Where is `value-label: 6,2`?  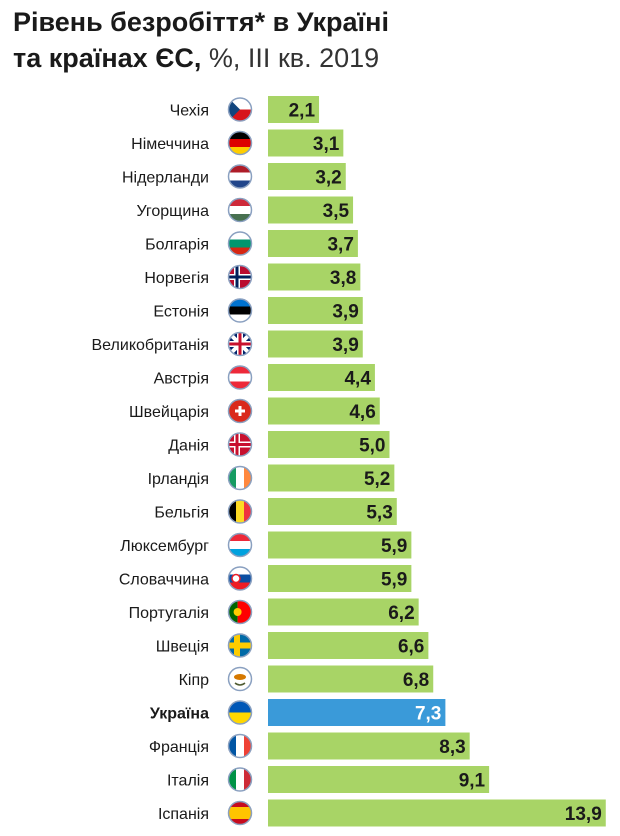 value-label: 6,2 is located at coordinates (401, 613).